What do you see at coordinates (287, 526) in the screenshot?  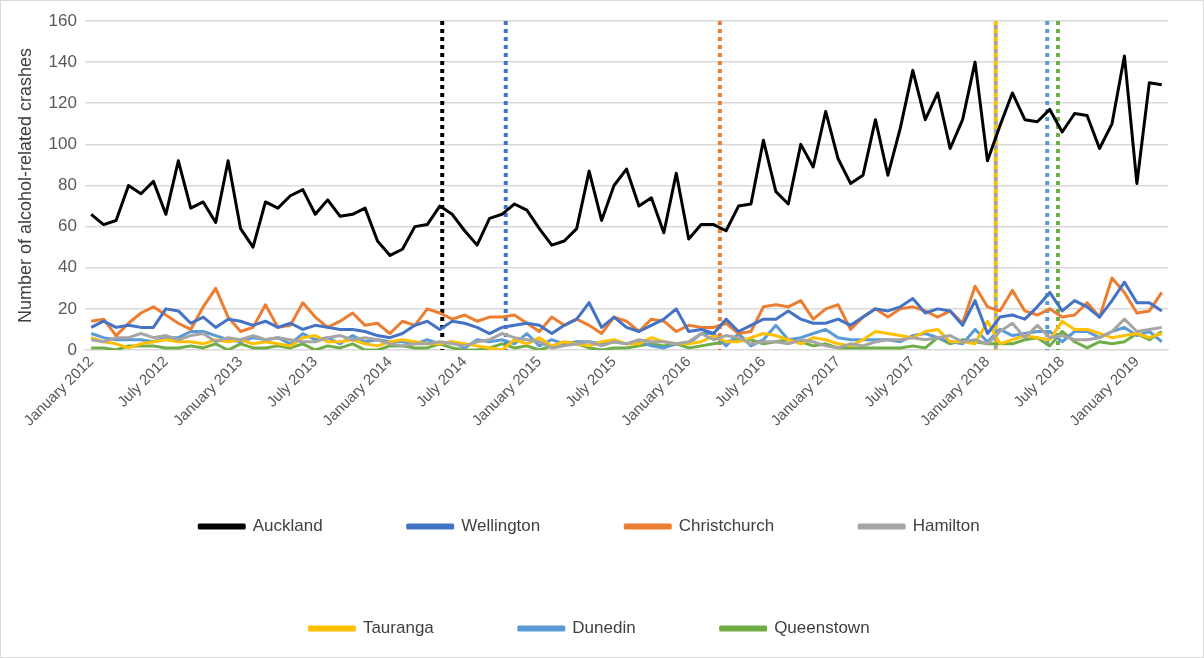 I see `legend-label: Auckland` at bounding box center [287, 526].